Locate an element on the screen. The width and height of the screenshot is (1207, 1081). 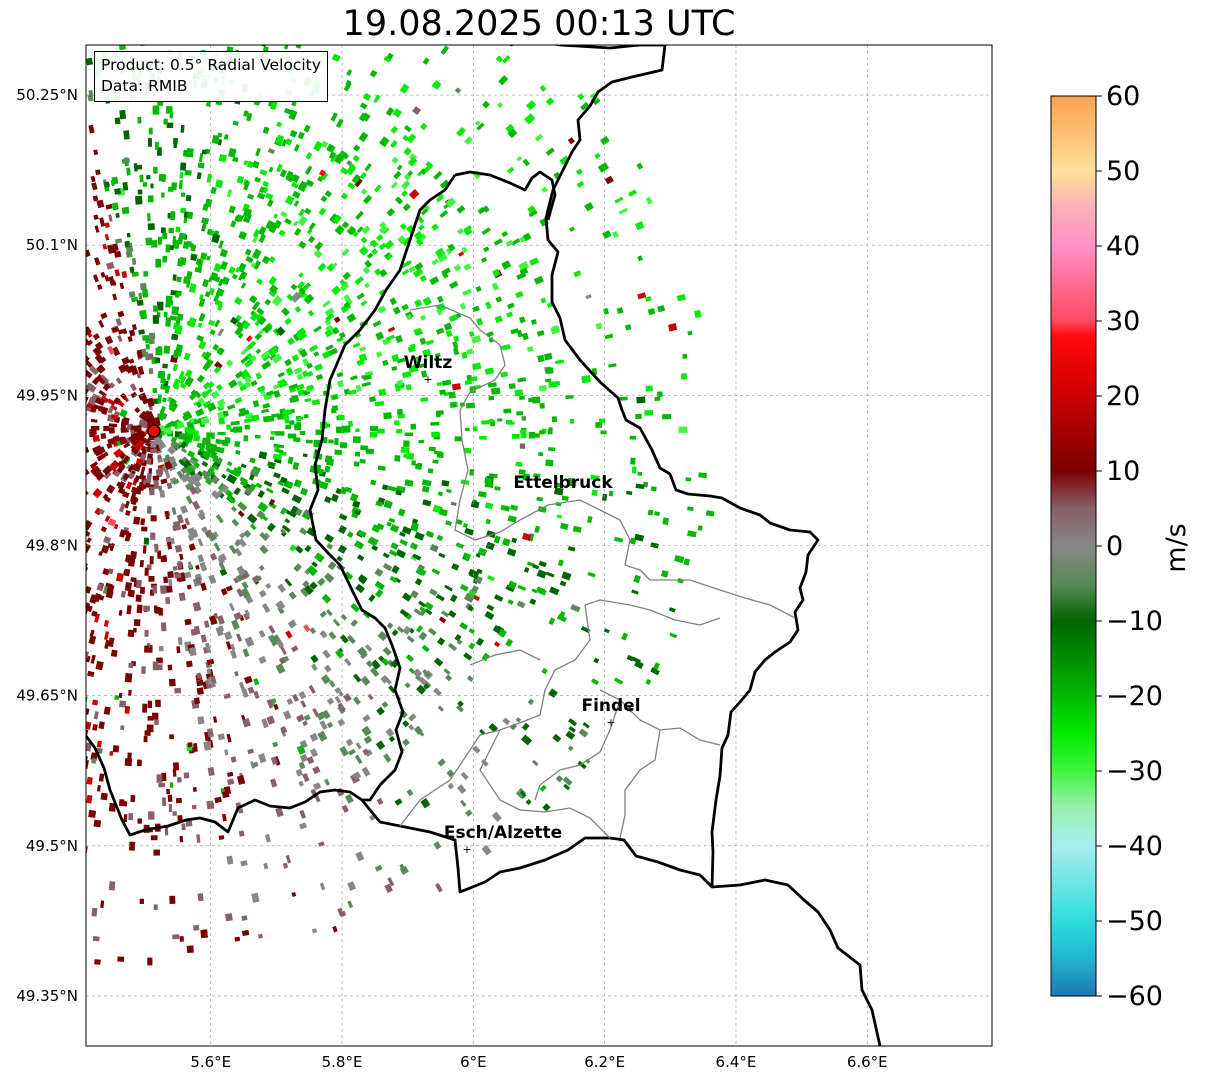
colorbar-tick-label: −40 is located at coordinates (1134, 846).